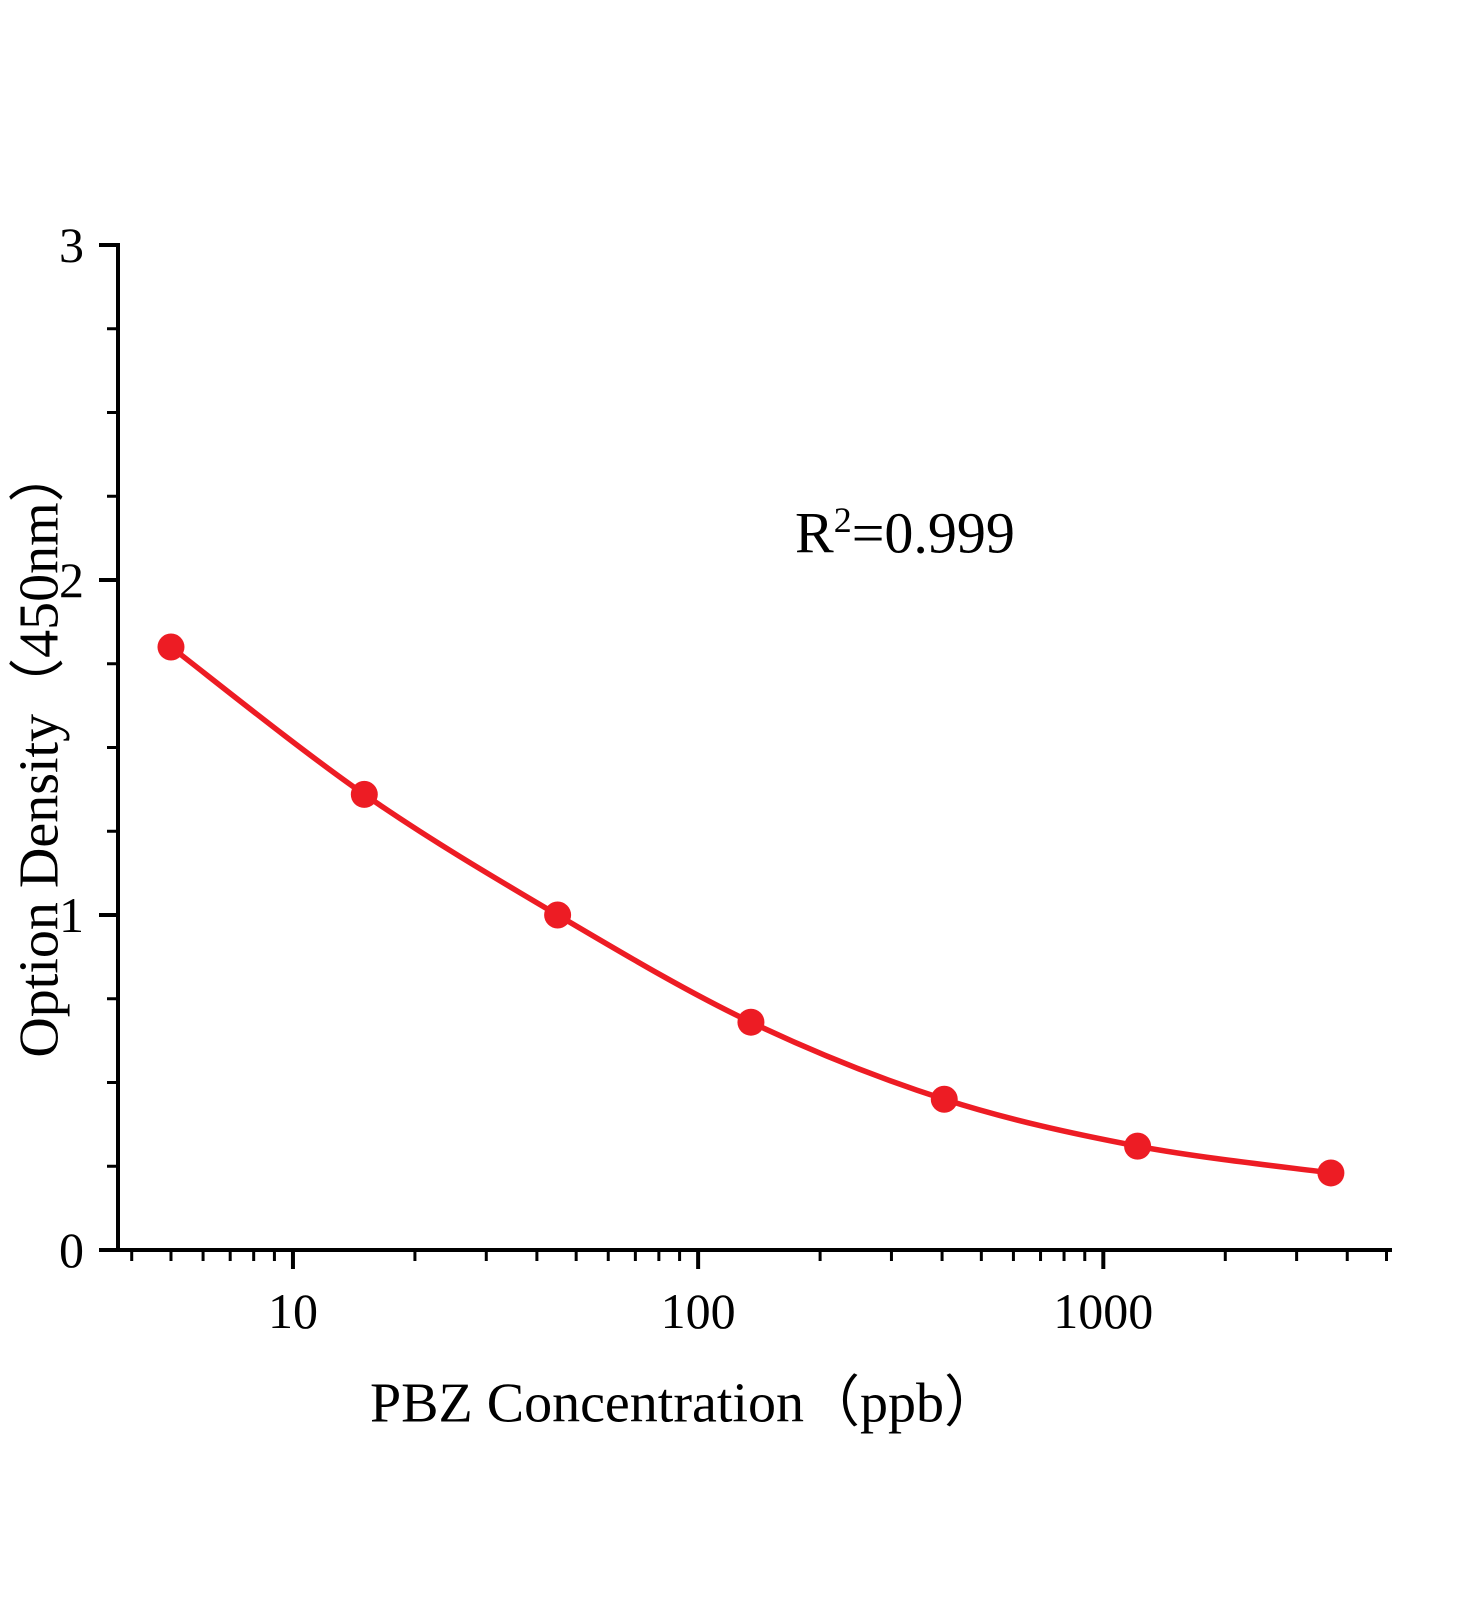 The width and height of the screenshot is (1472, 1600). Describe the element at coordinates (814, 533) in the screenshot. I see `r-squared-base: R` at that location.